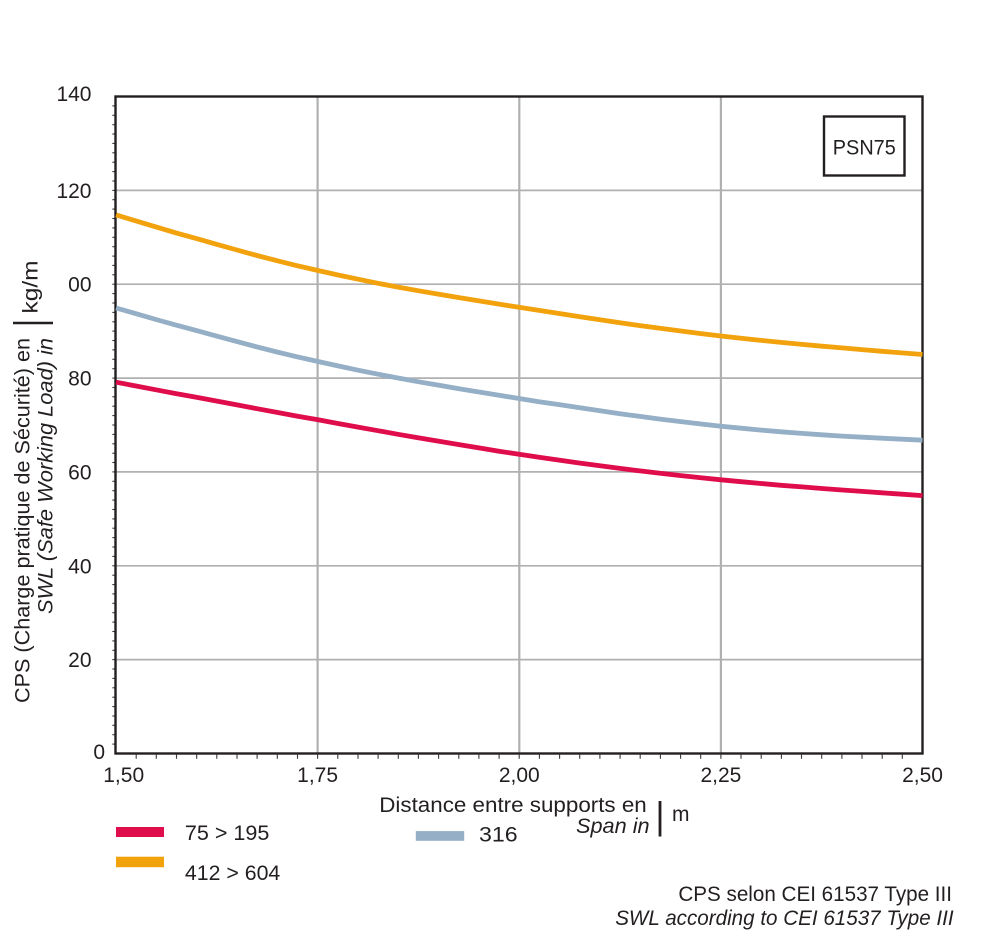 The image size is (1000, 945). Describe the element at coordinates (233, 873) in the screenshot. I see `svg-text: 412 > 604` at that location.